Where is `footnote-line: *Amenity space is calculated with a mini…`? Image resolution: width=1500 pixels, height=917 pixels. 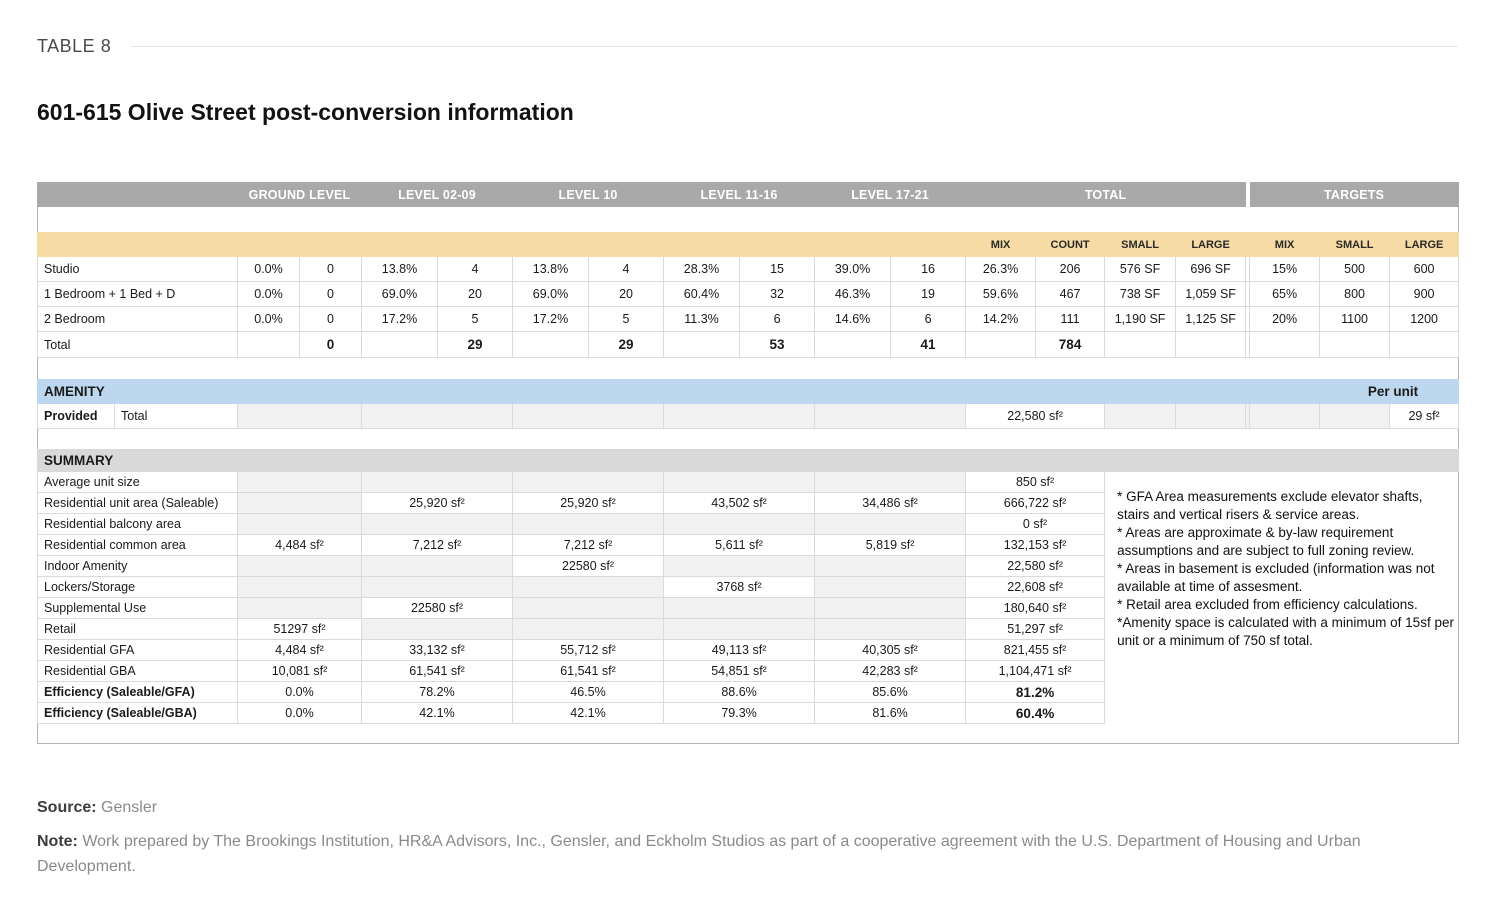
footnote-line: *Amenity space is calculated with a mini… is located at coordinates (1285, 631).